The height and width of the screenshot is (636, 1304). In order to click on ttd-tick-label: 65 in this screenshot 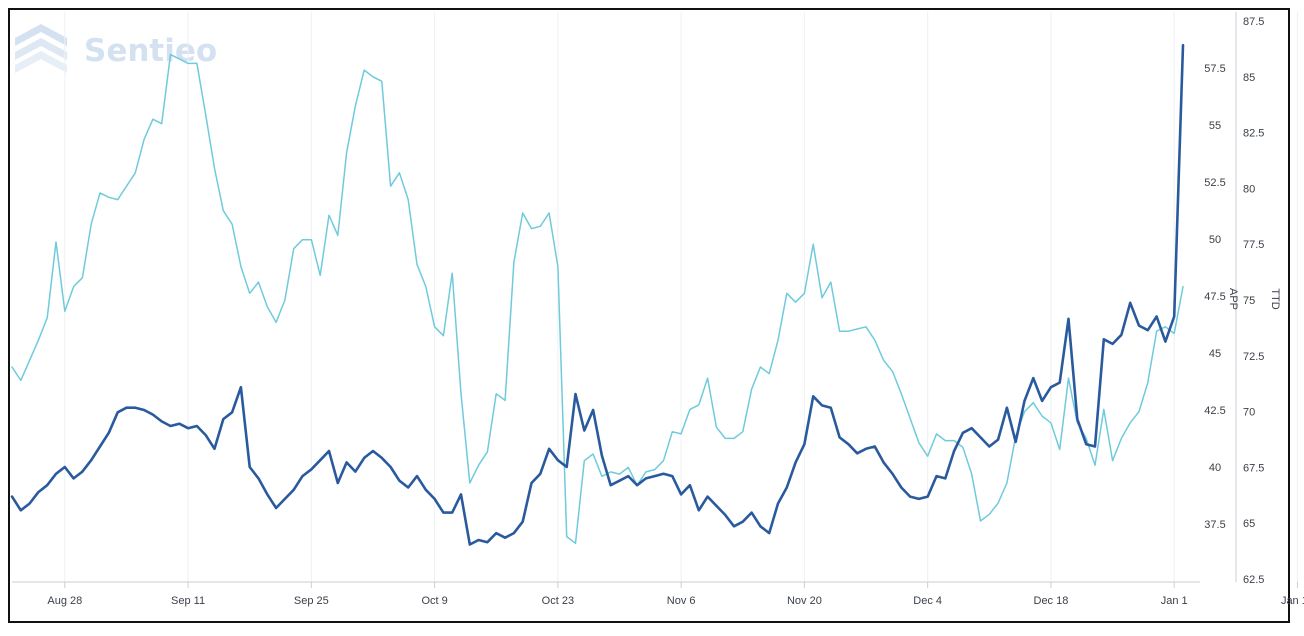, I will do `click(1249, 524)`.